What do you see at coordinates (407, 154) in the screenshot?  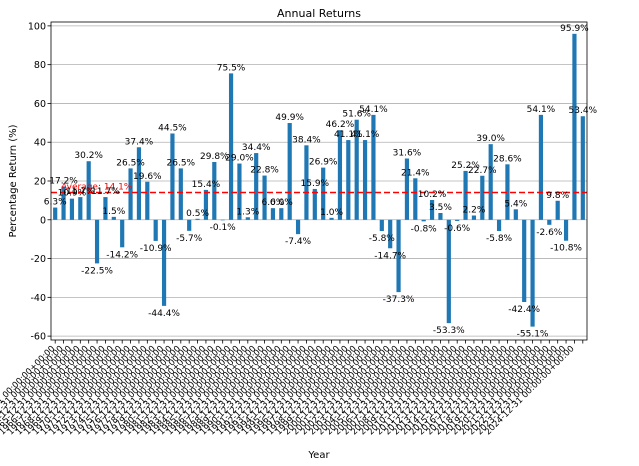 I see `bar-value-label: 31.6%` at bounding box center [407, 154].